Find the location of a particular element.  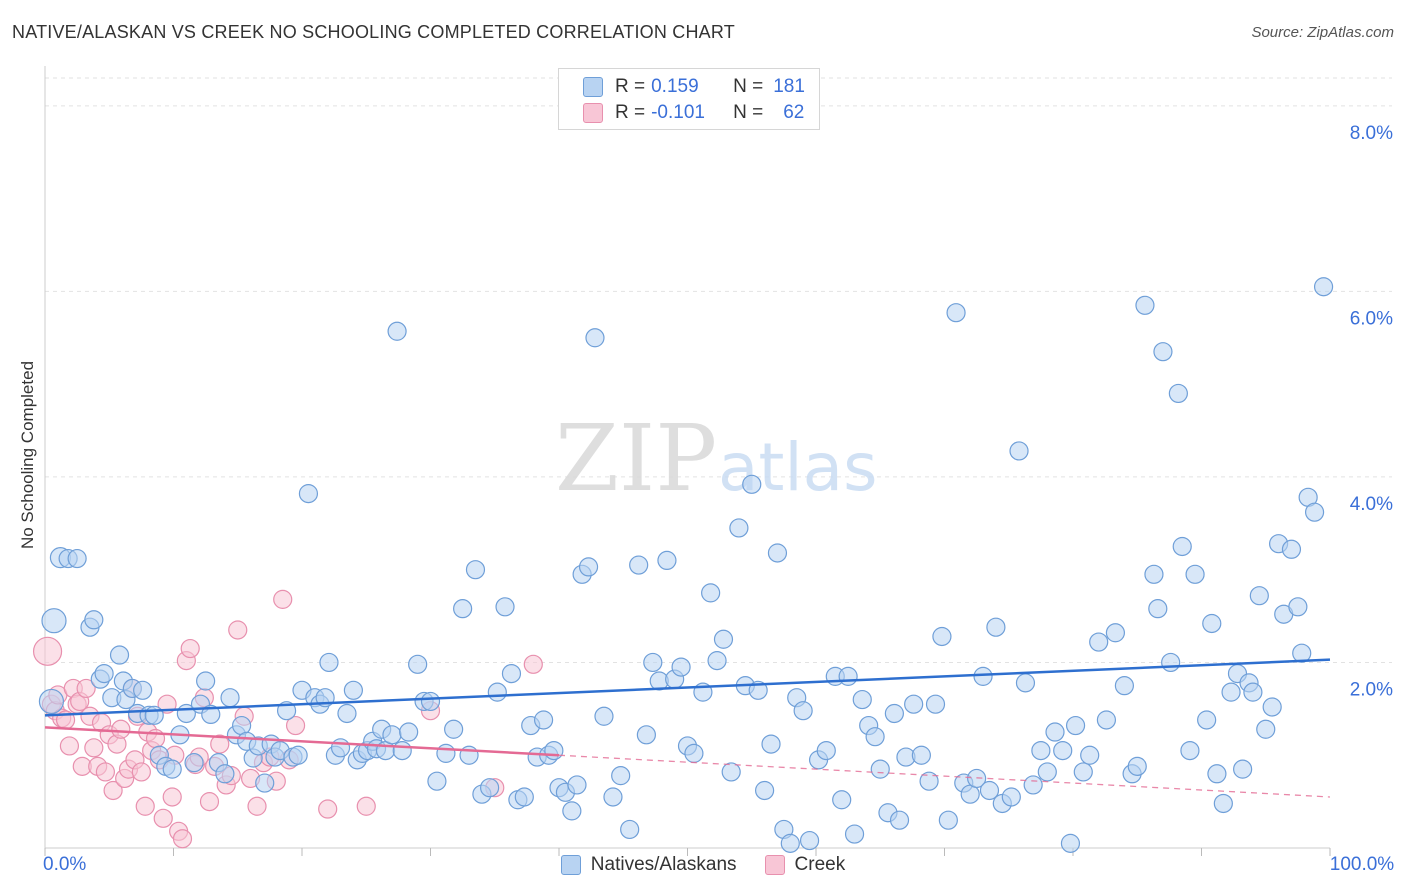

series-legend: Natives/Alaskans Creek is located at coordinates (703, 865).